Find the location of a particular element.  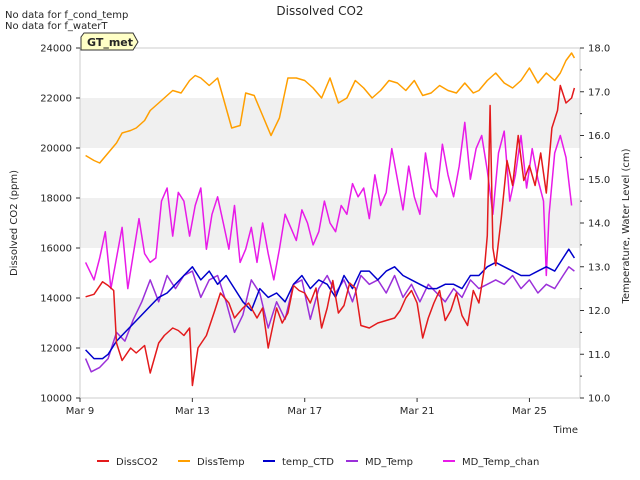

legend-label-dissco2: DissCO2 is located at coordinates (137, 462).